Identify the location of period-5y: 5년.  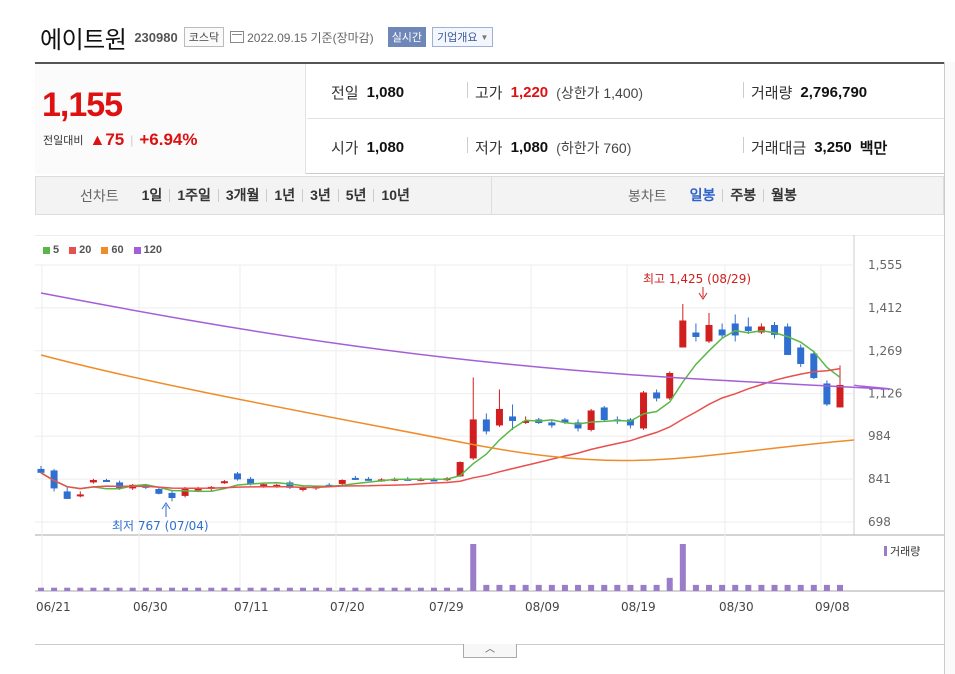
(355, 195).